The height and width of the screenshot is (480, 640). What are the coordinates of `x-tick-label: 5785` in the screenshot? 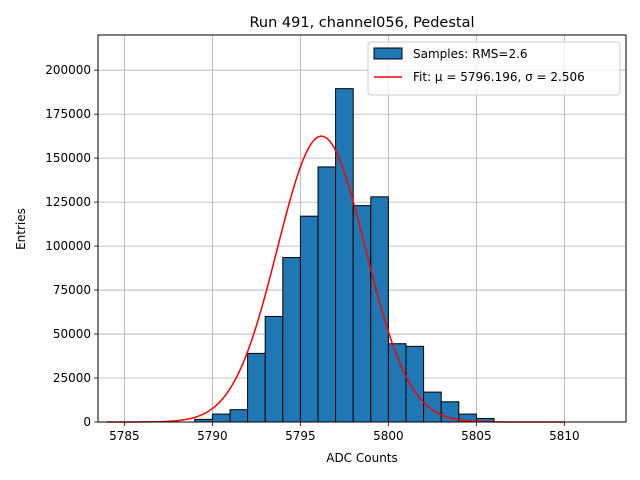 It's located at (124, 436).